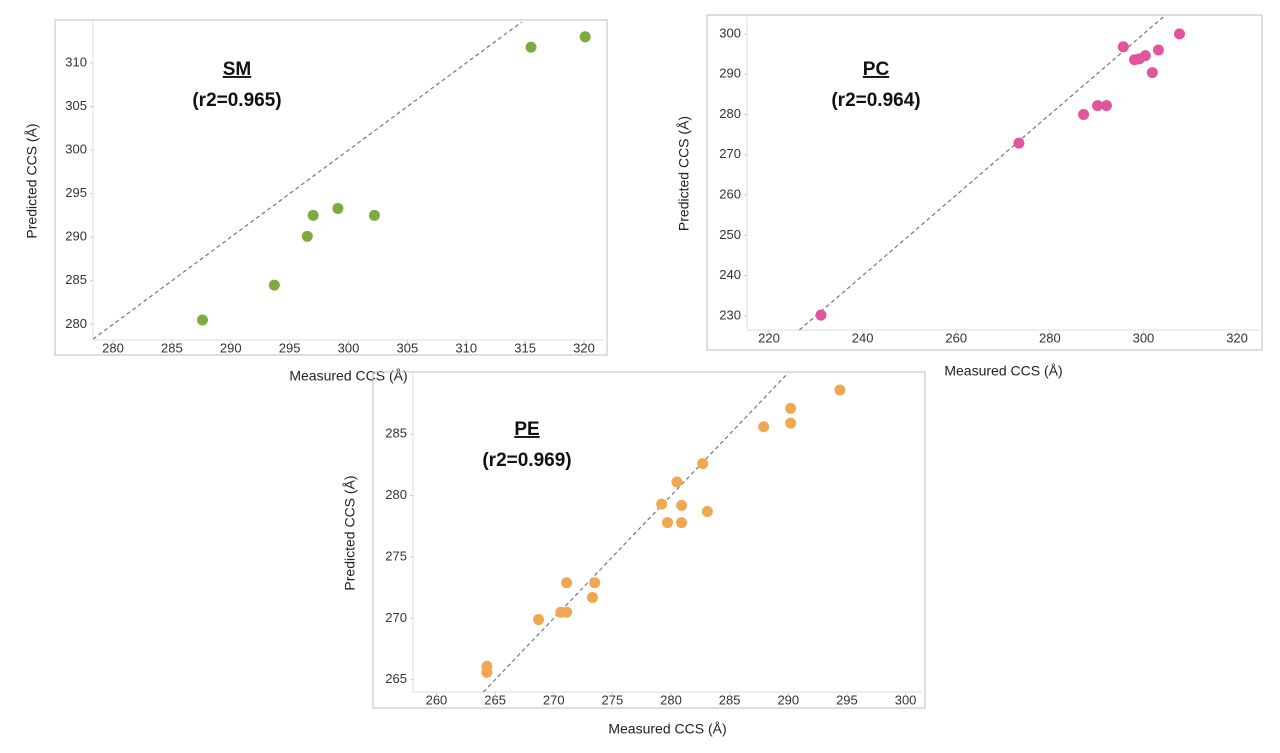 The height and width of the screenshot is (753, 1280). What do you see at coordinates (525, 347) in the screenshot?
I see `x-tick-label: 315` at bounding box center [525, 347].